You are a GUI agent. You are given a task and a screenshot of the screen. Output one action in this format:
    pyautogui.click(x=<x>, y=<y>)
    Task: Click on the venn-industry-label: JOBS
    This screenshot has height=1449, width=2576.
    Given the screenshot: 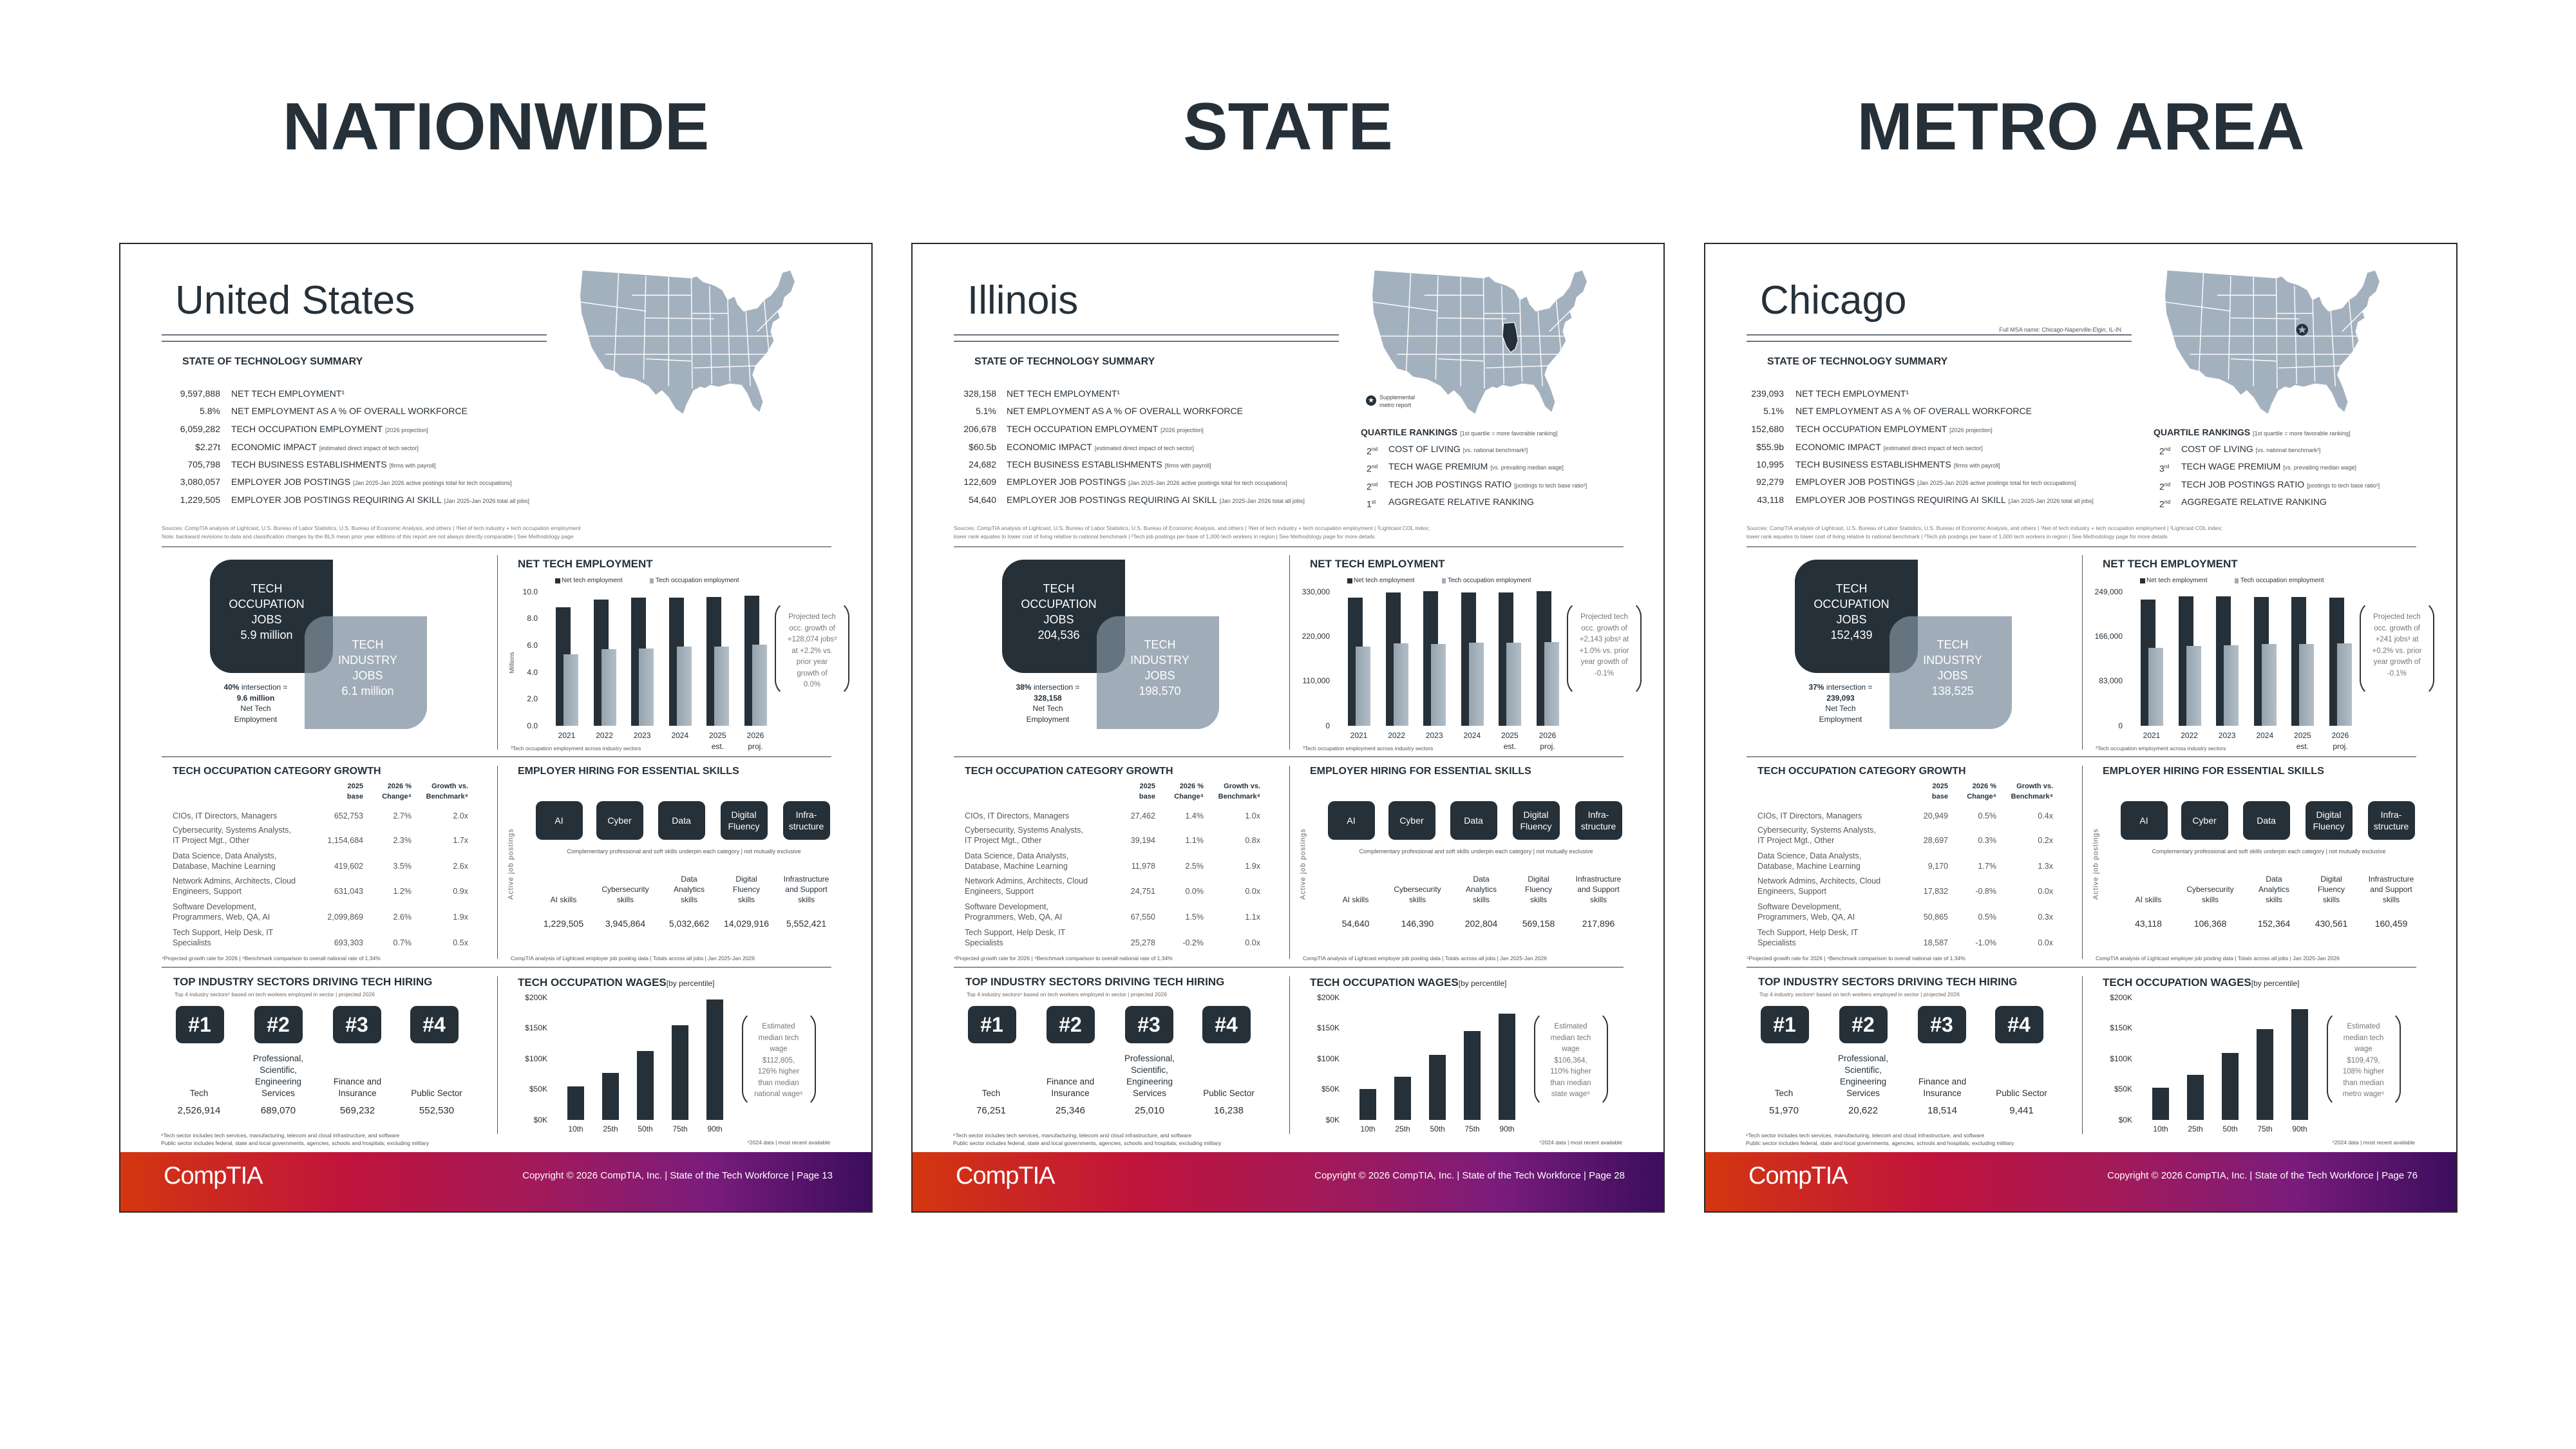 What is the action you would take?
    pyautogui.click(x=1952, y=676)
    